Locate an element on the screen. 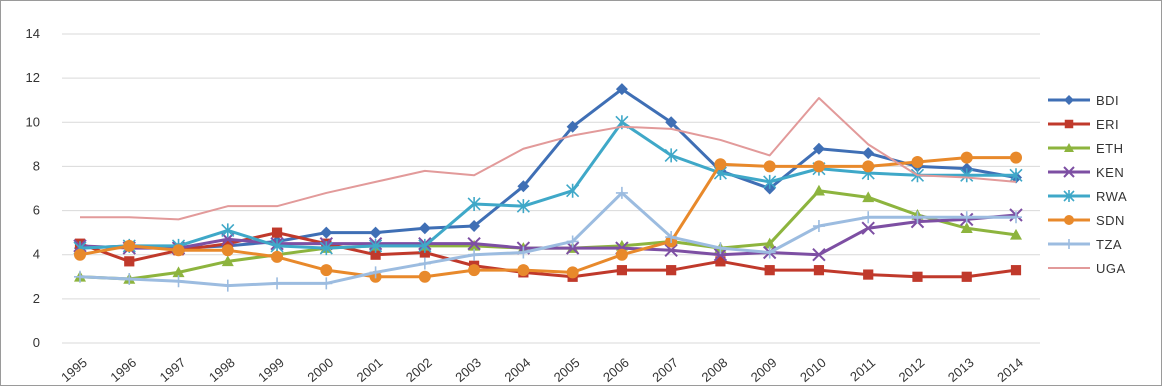  legend-label: ETH is located at coordinates (1110, 148).